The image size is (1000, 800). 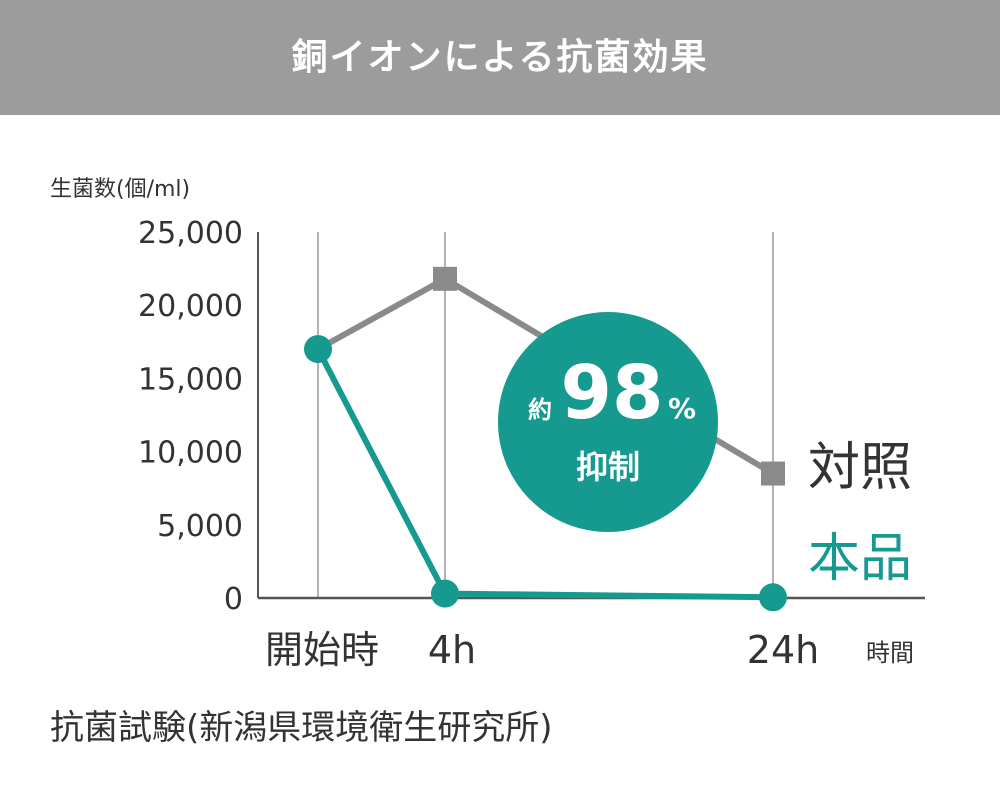 I want to click on reduction-badge: 約 98 % 抑制, so click(x=608, y=422).